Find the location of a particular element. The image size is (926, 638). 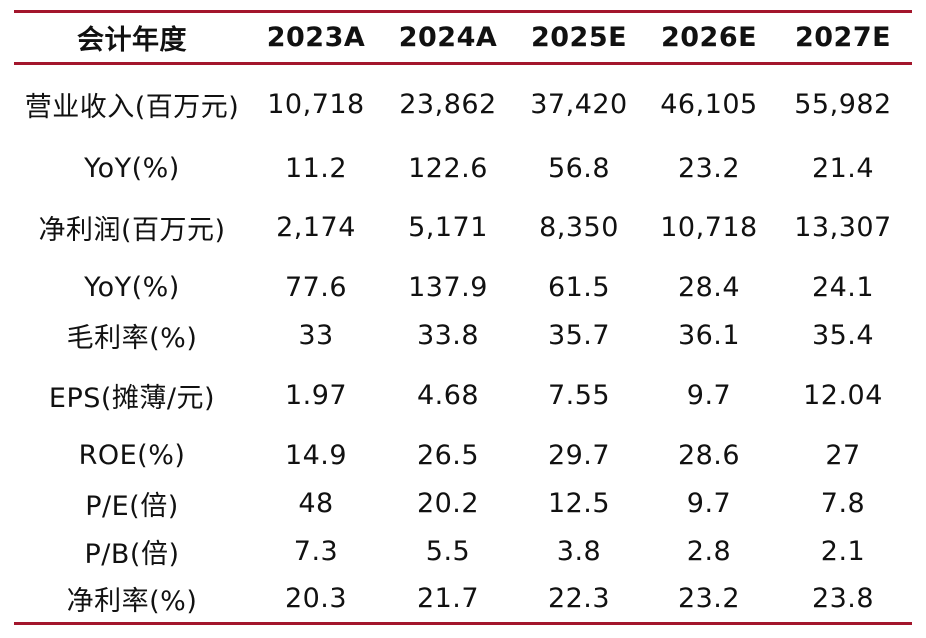

row-label: 毛利率(%) is located at coordinates (132, 338).